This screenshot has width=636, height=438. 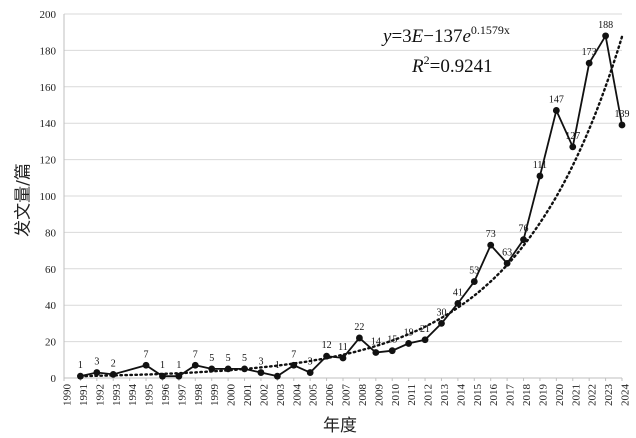 I want to click on x-tick-label: 2008, so click(x=363, y=395).